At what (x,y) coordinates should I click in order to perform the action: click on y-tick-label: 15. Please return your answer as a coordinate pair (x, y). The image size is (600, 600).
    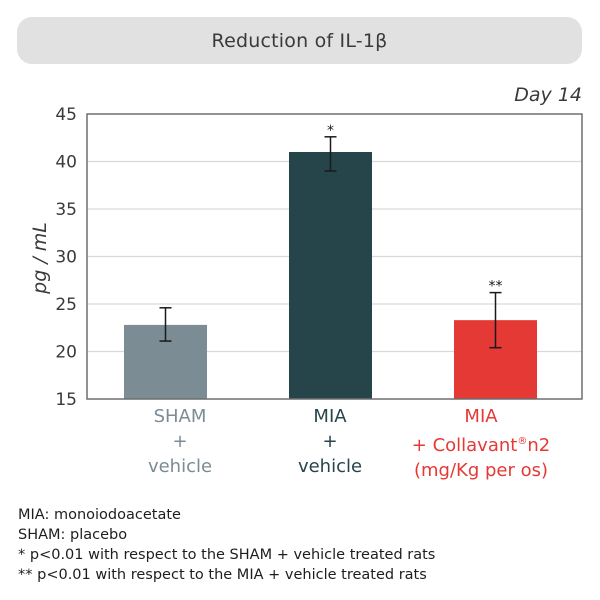
    Looking at the image, I should click on (66, 400).